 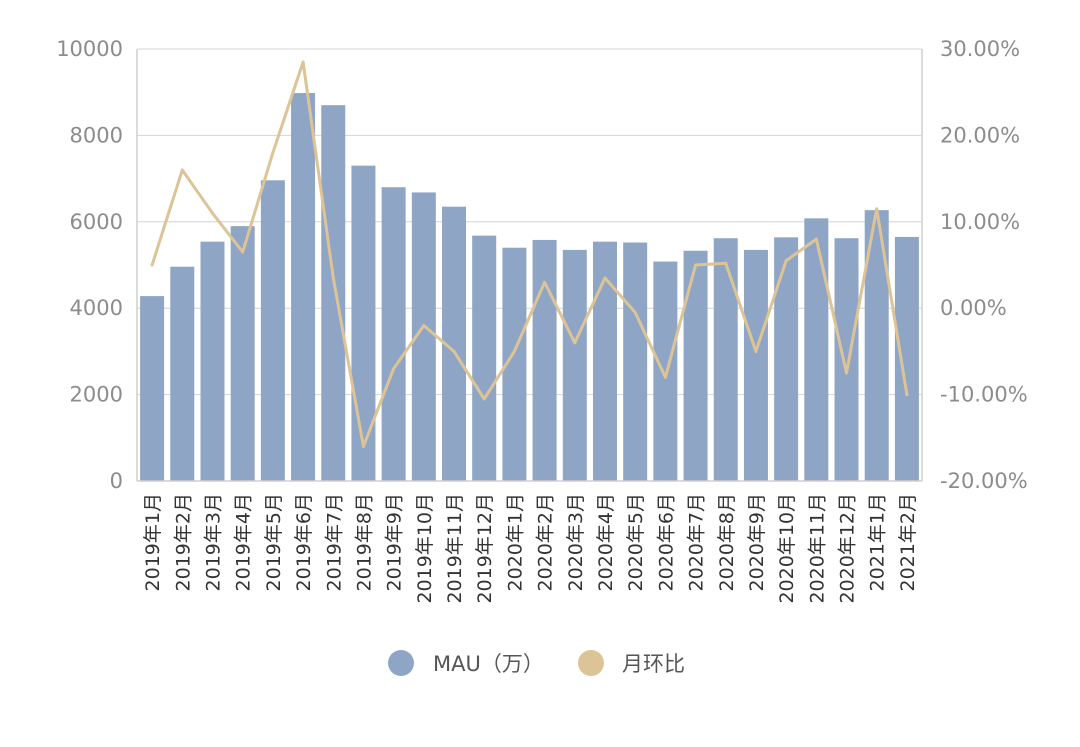 What do you see at coordinates (878, 542) in the screenshot?
I see `x-tick-label: 2021年1月` at bounding box center [878, 542].